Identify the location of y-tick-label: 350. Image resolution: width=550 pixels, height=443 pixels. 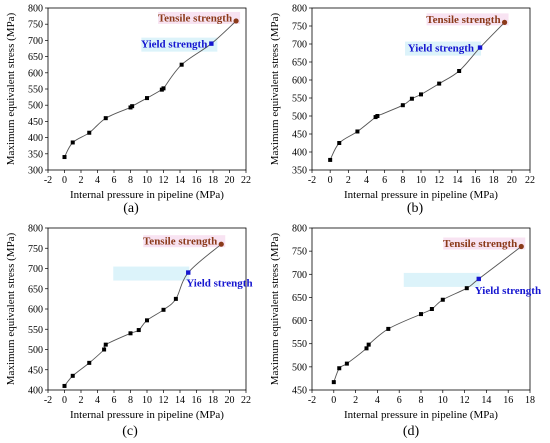
(299, 171).